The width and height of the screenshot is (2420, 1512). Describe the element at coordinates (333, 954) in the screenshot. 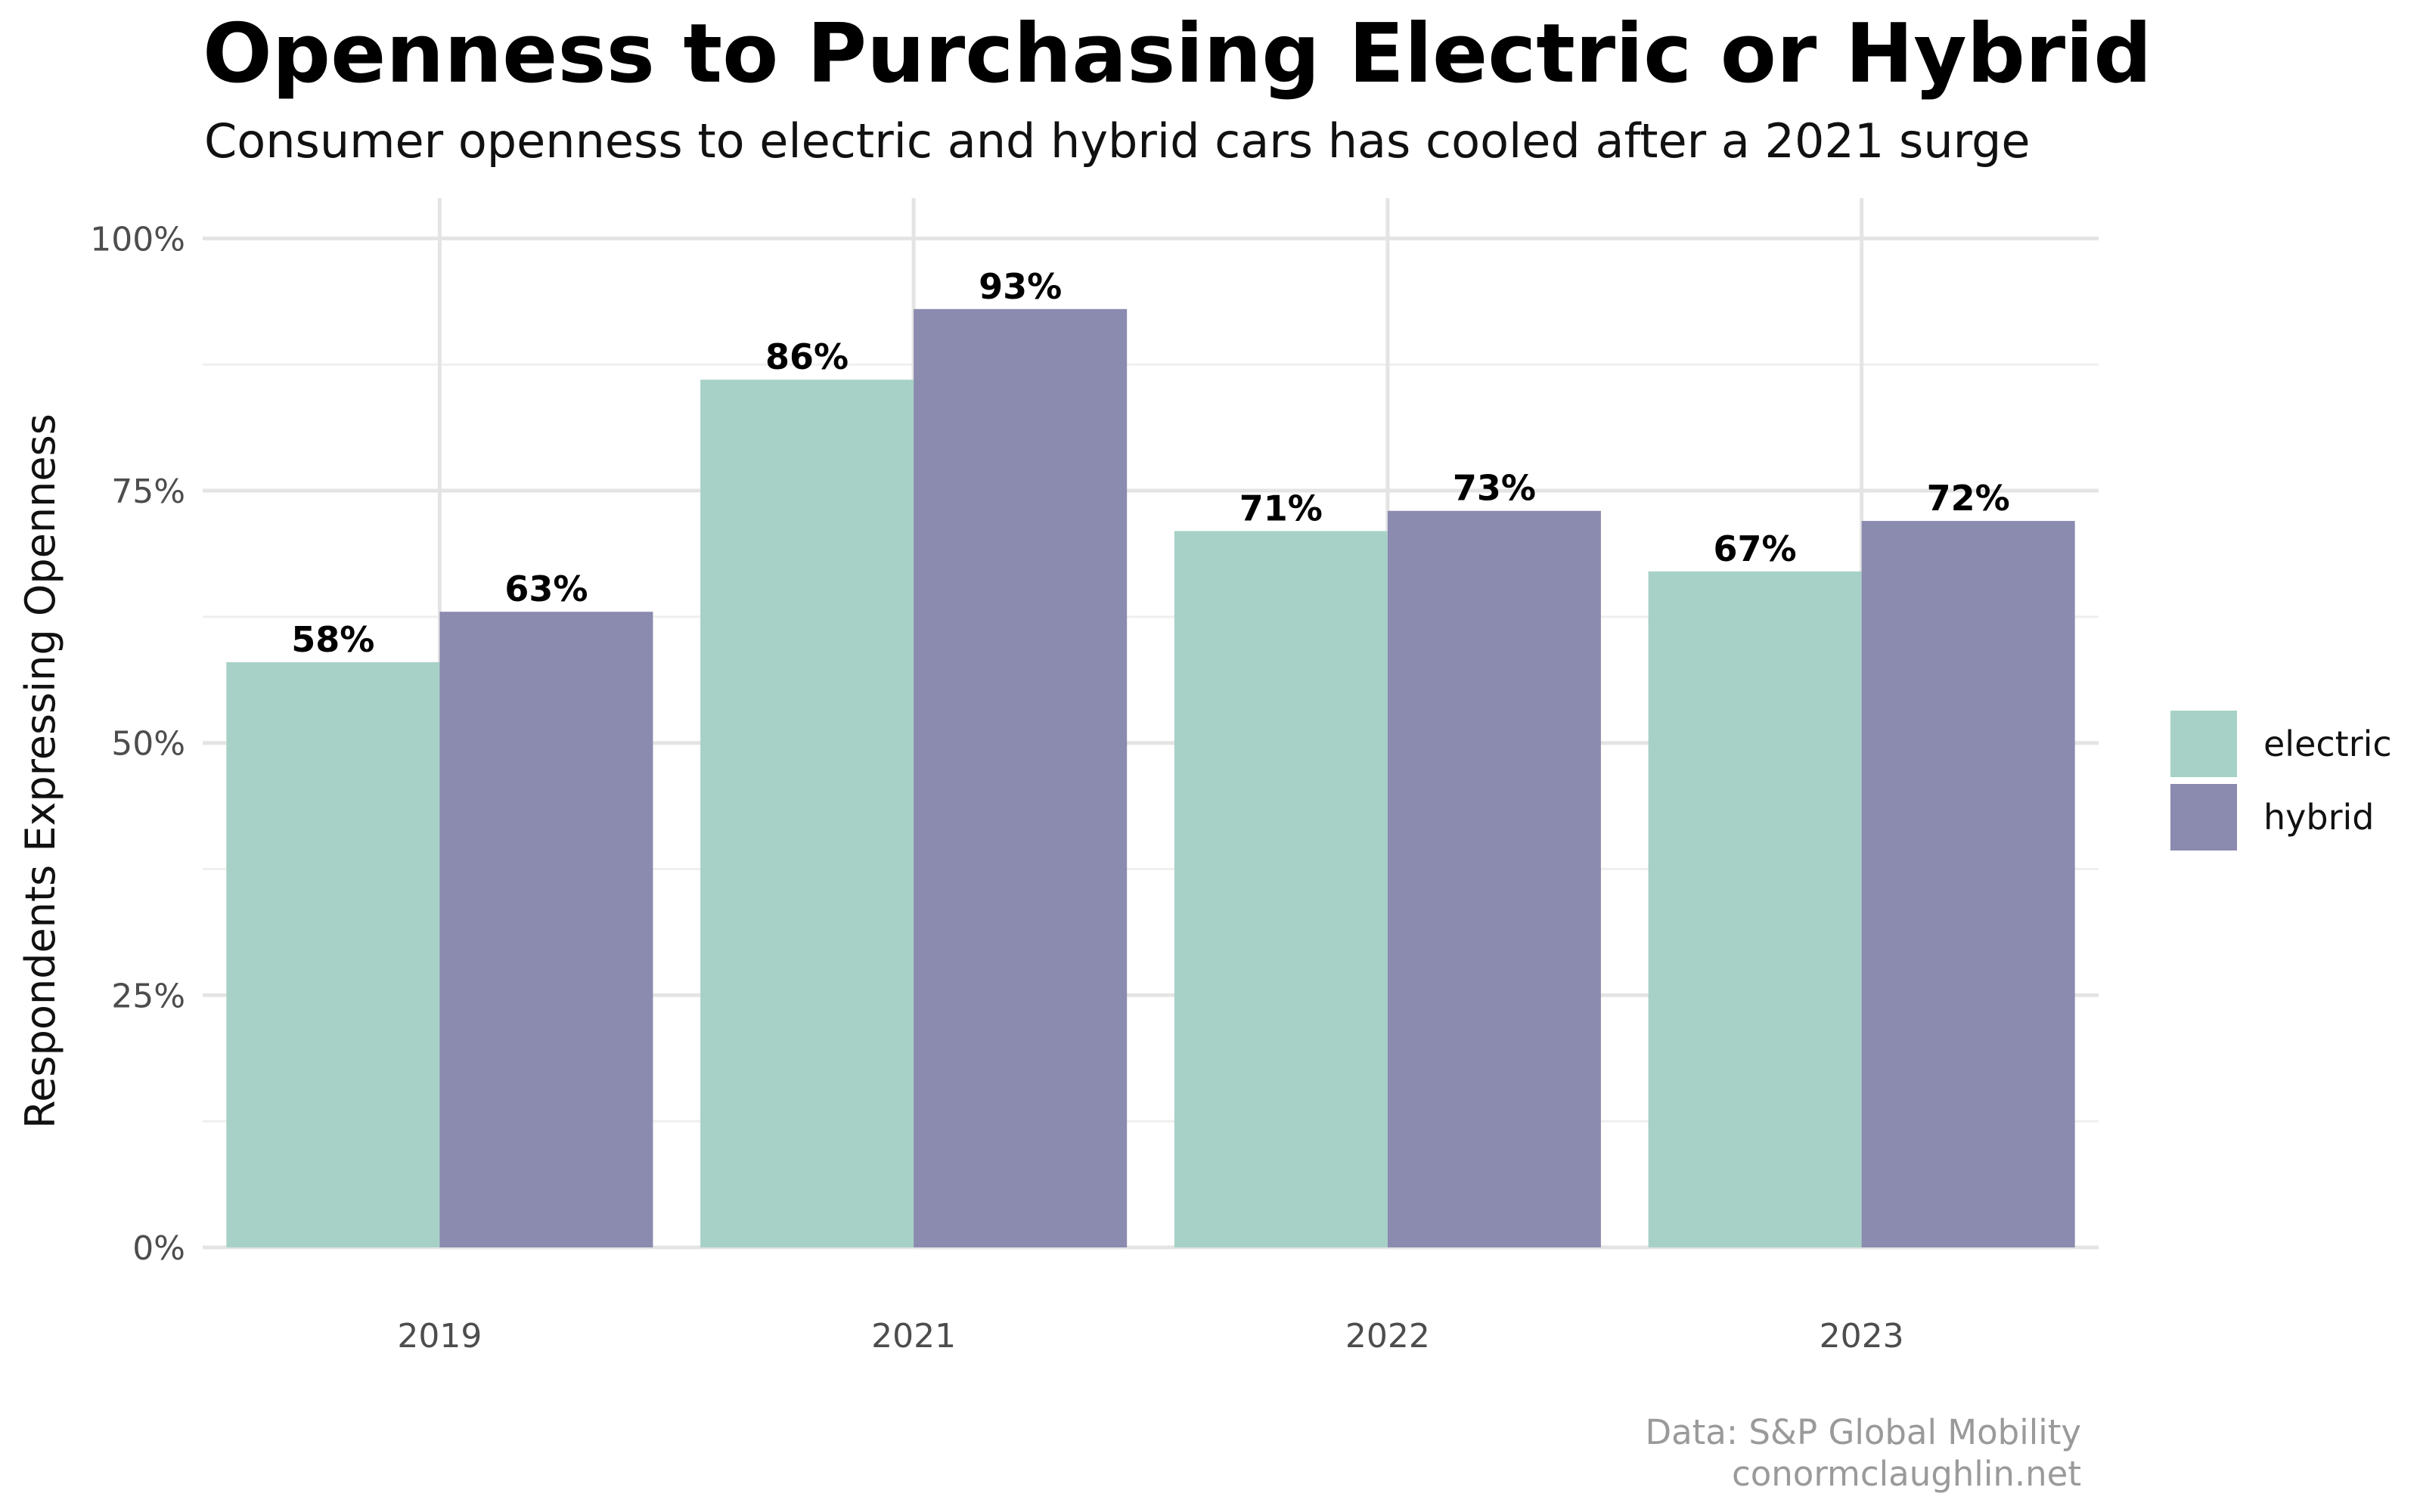

I see `bar-electric-2019` at that location.